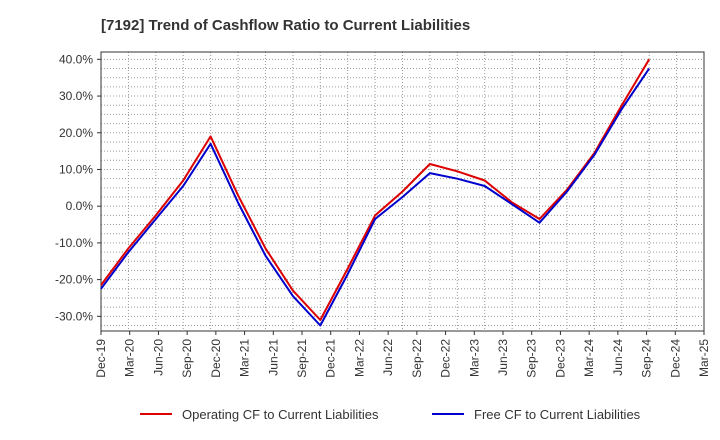 The image size is (720, 440). What do you see at coordinates (74, 243) in the screenshot?
I see `y-tick-label: -10.0%` at bounding box center [74, 243].